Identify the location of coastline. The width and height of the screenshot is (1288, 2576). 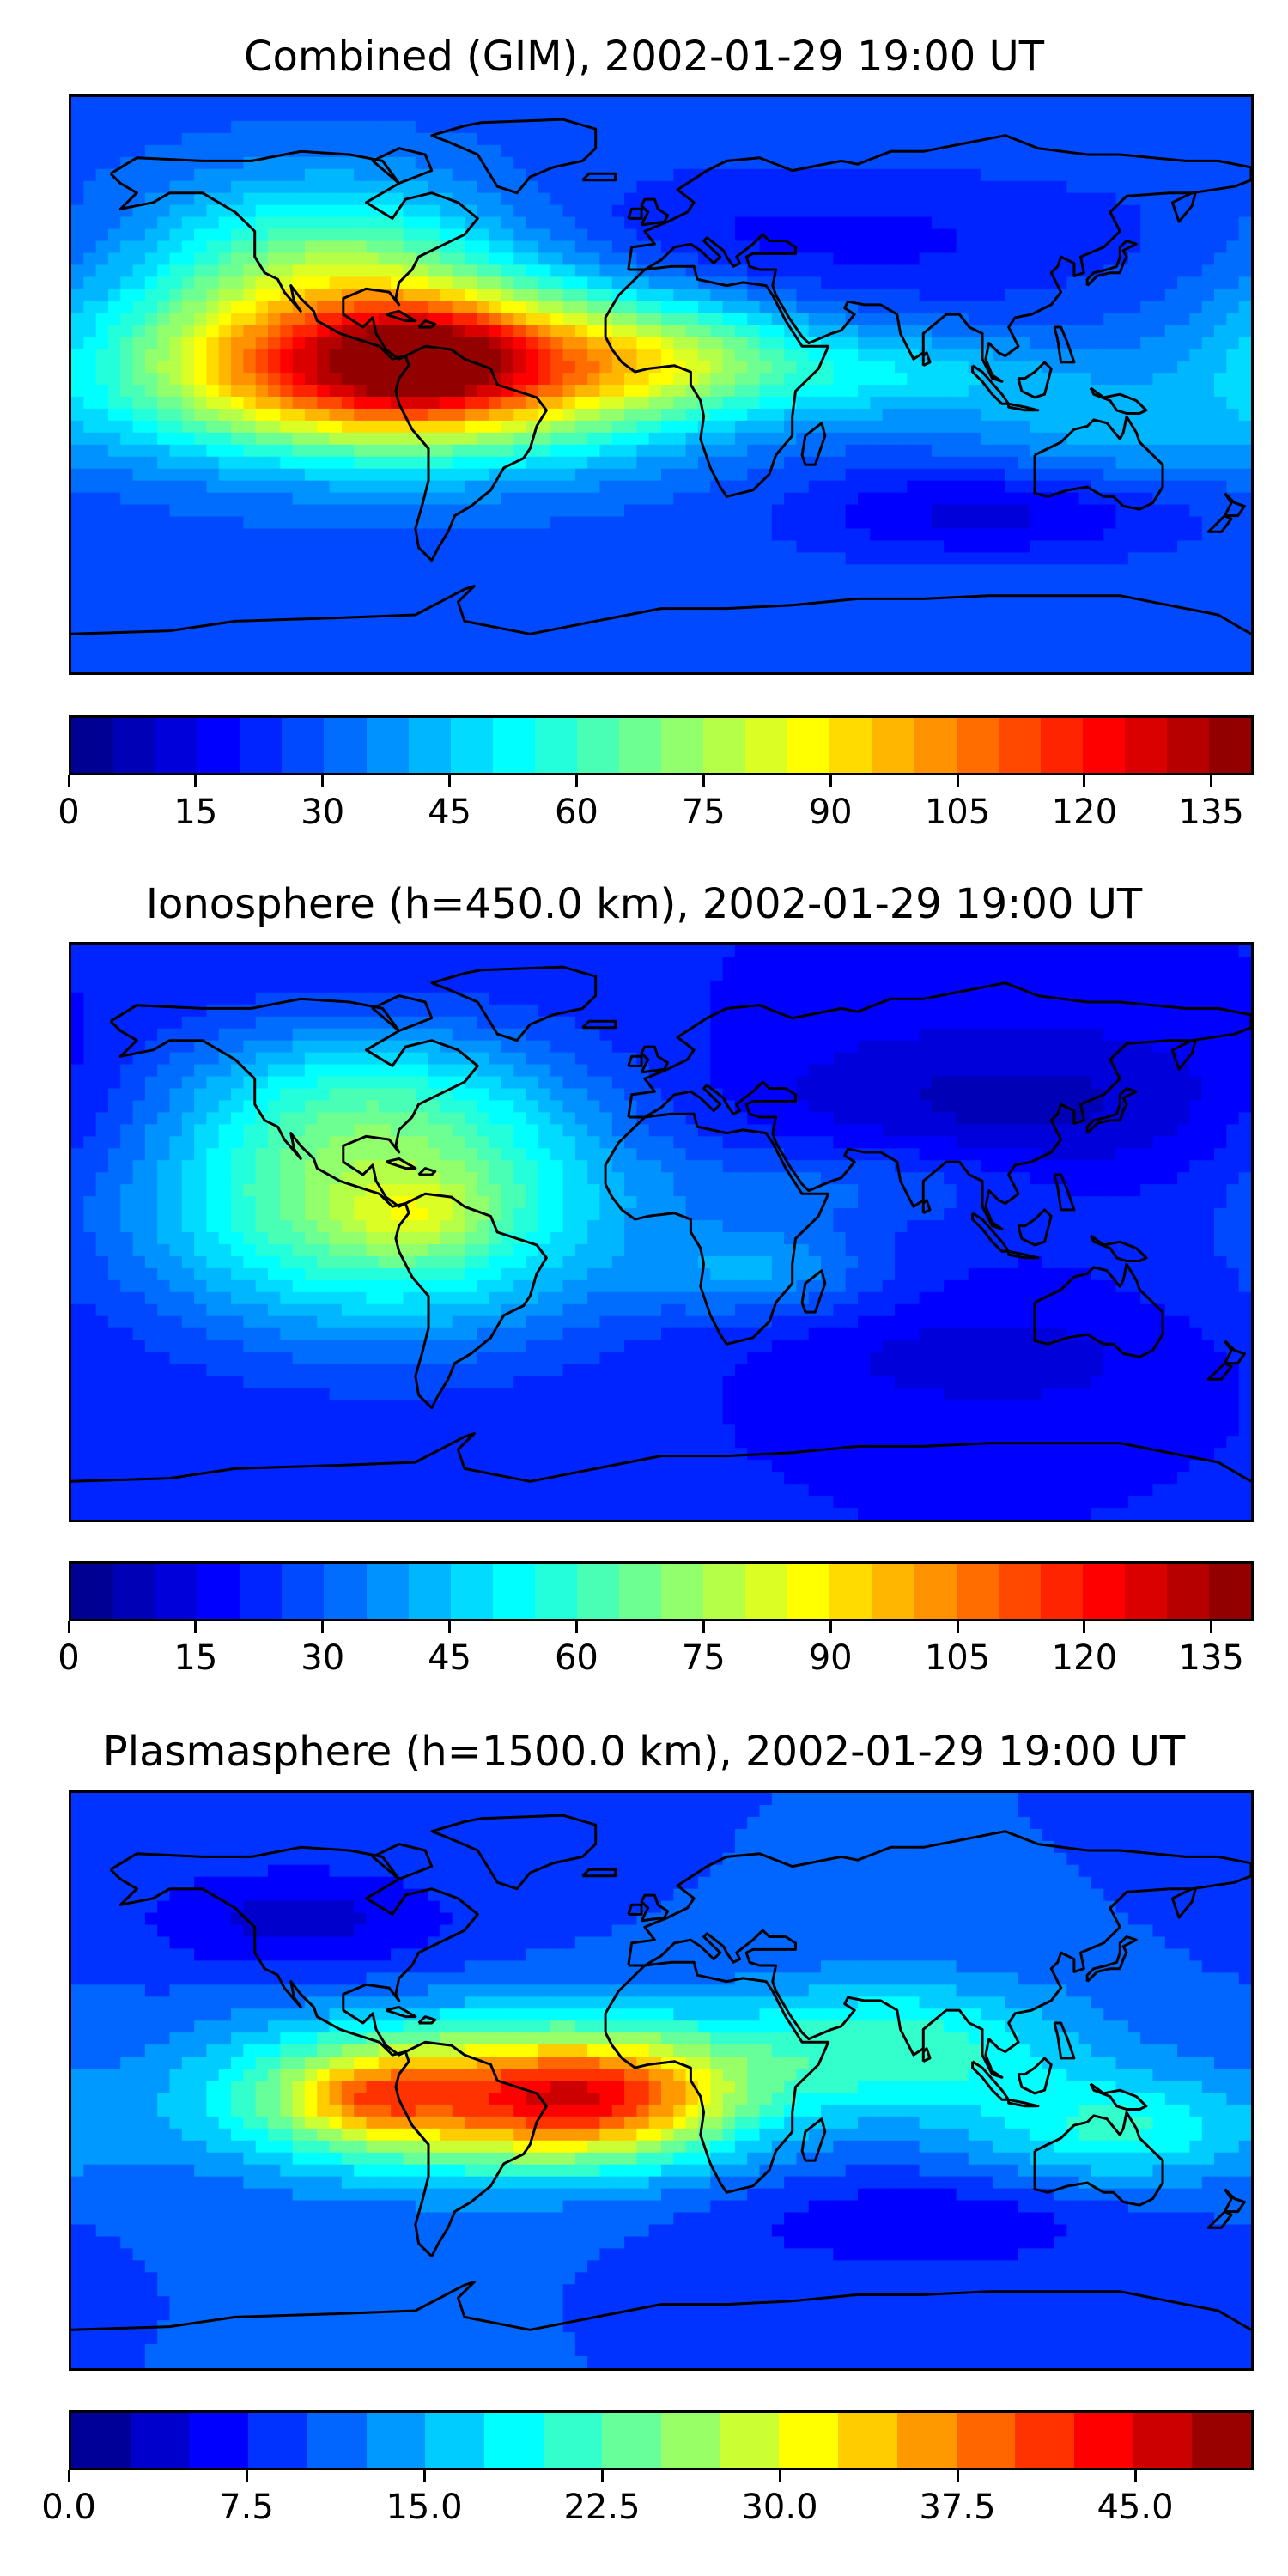
(471, 453).